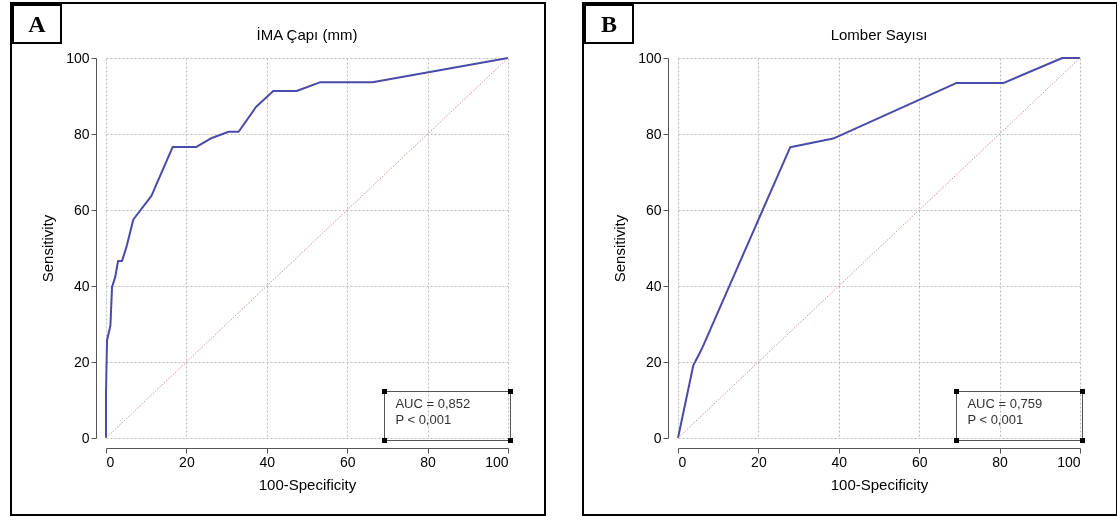 The image size is (1117, 524). What do you see at coordinates (879, 34) in the screenshot?
I see `chart-title: Lomber Sayısı` at bounding box center [879, 34].